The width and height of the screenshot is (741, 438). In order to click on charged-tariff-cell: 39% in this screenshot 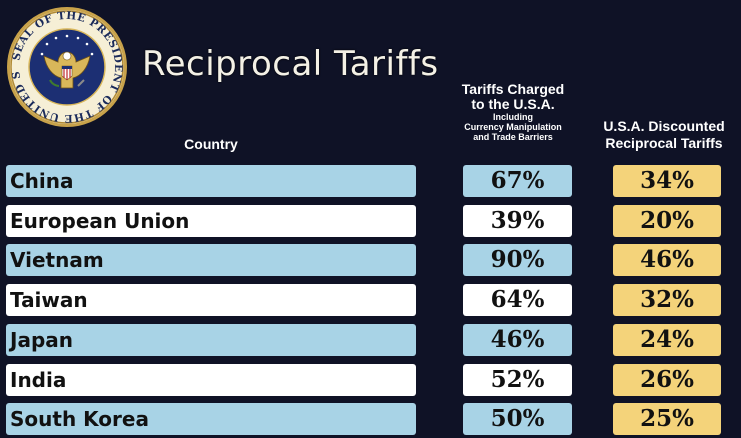, I will do `click(517, 221)`.